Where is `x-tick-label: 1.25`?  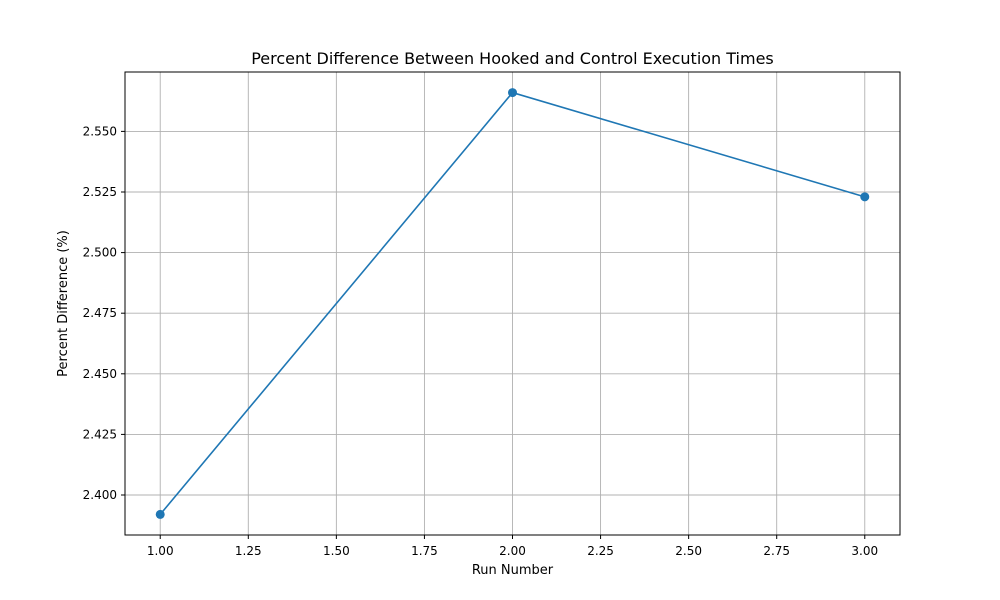 x-tick-label: 1.25 is located at coordinates (248, 551).